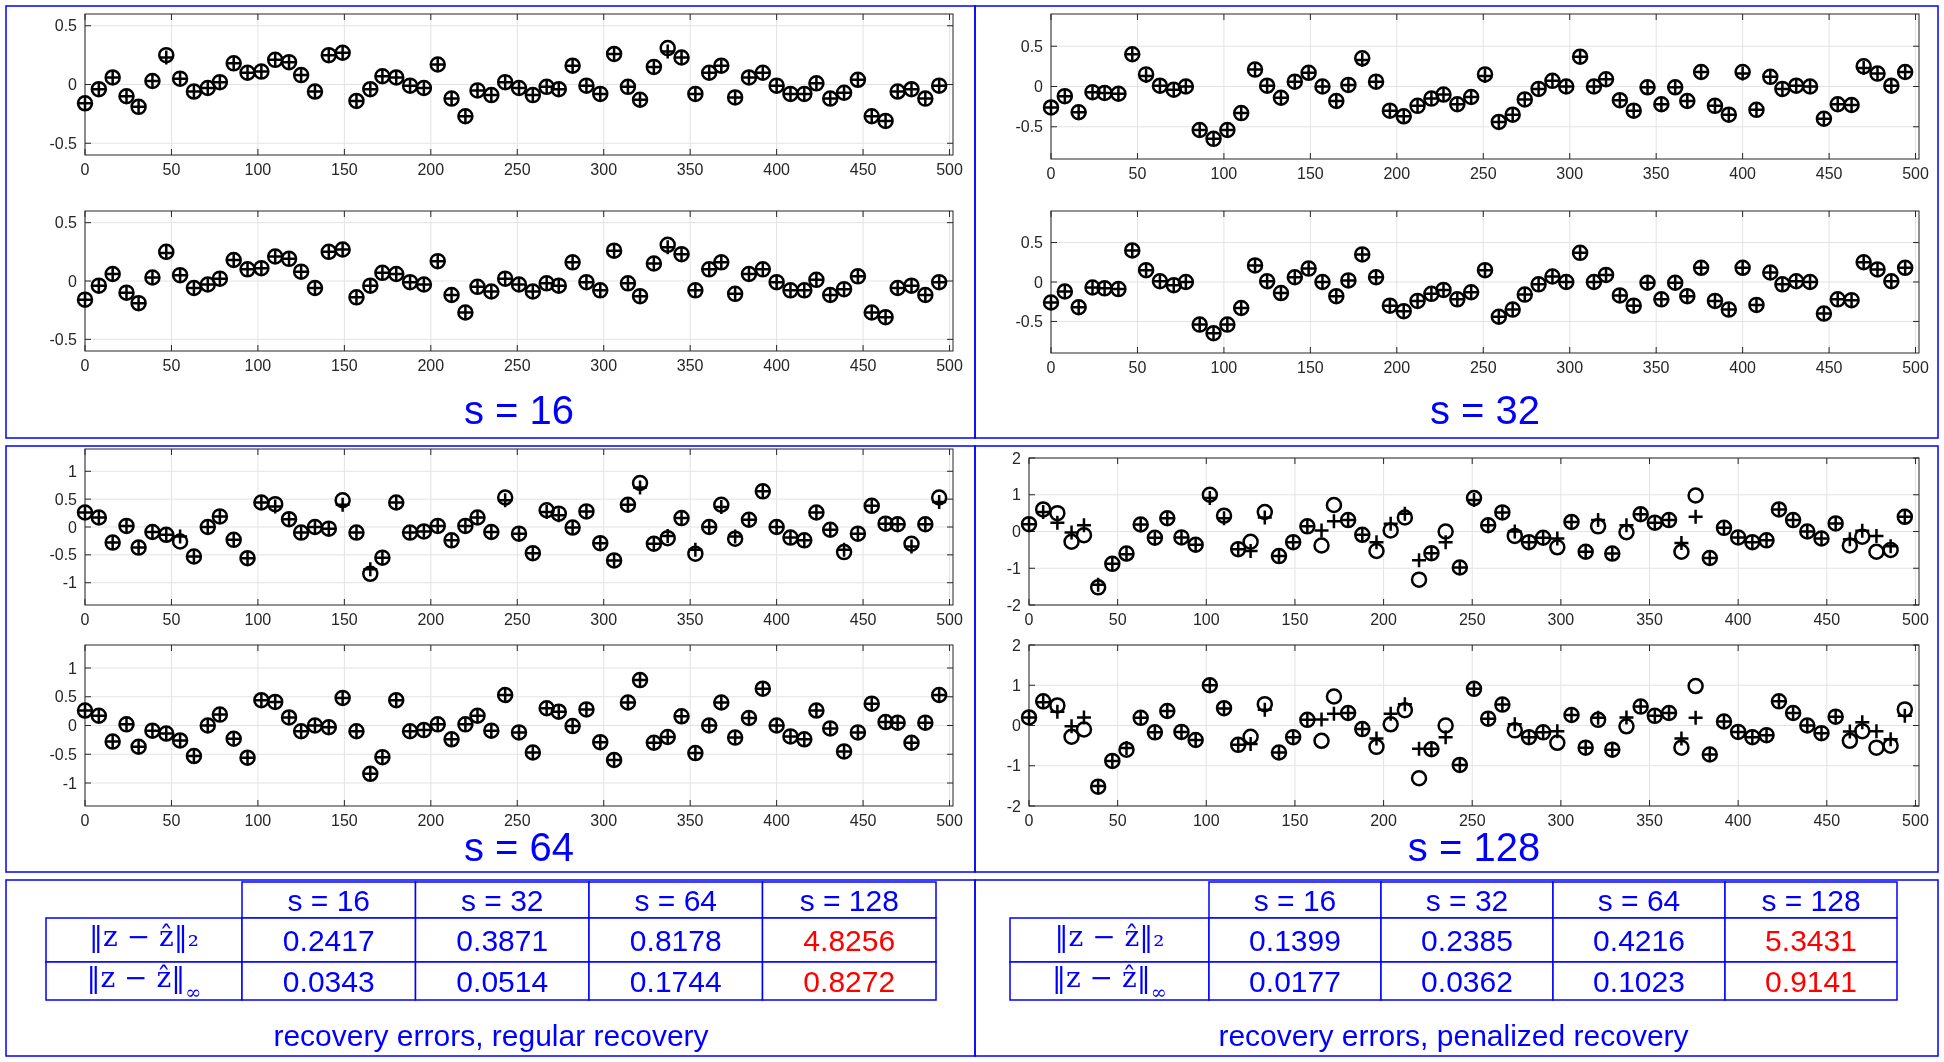 The width and height of the screenshot is (1944, 1062). I want to click on data-label: 0.0514, so click(502, 981).